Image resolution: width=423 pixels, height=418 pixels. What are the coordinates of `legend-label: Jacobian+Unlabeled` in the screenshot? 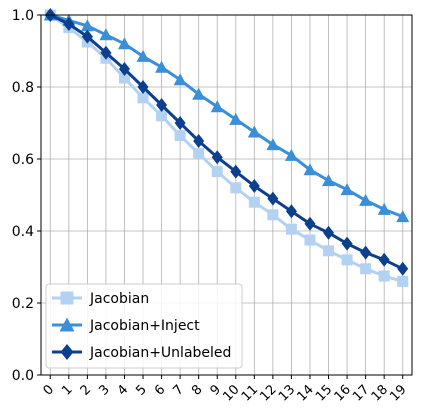 It's located at (160, 353).